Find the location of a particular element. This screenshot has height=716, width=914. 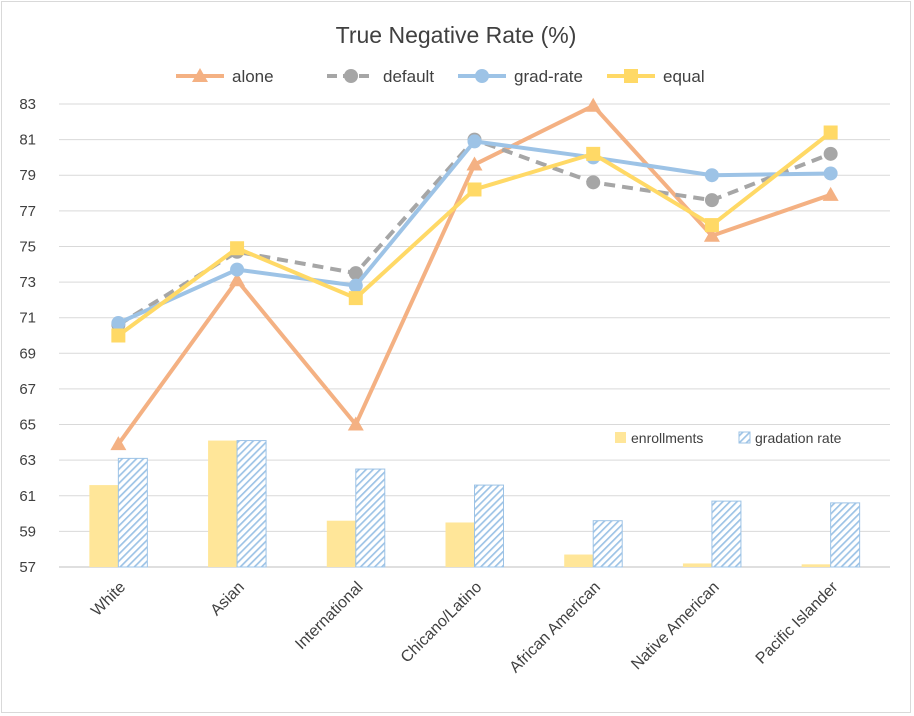

y-tick-label: 59 is located at coordinates (27, 531).